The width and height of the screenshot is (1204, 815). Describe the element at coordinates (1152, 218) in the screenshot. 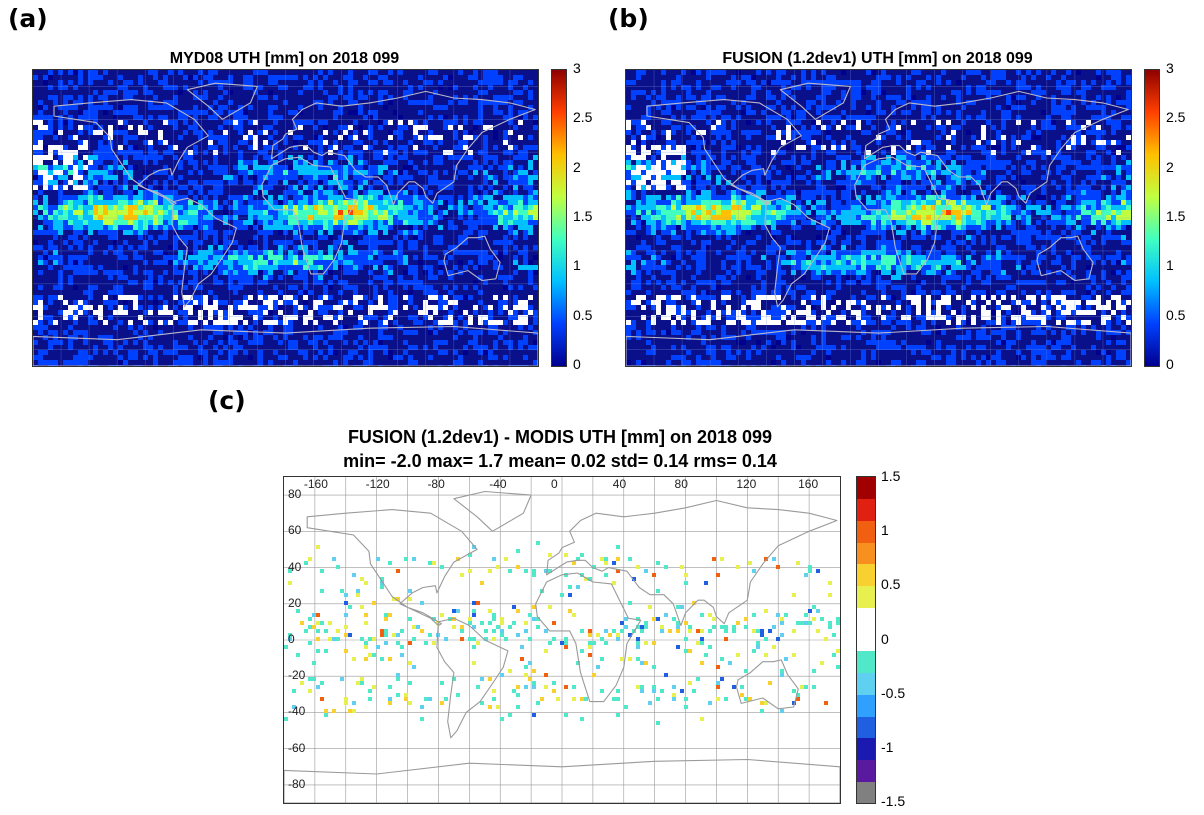

I see `panel-b-colorbar` at that location.